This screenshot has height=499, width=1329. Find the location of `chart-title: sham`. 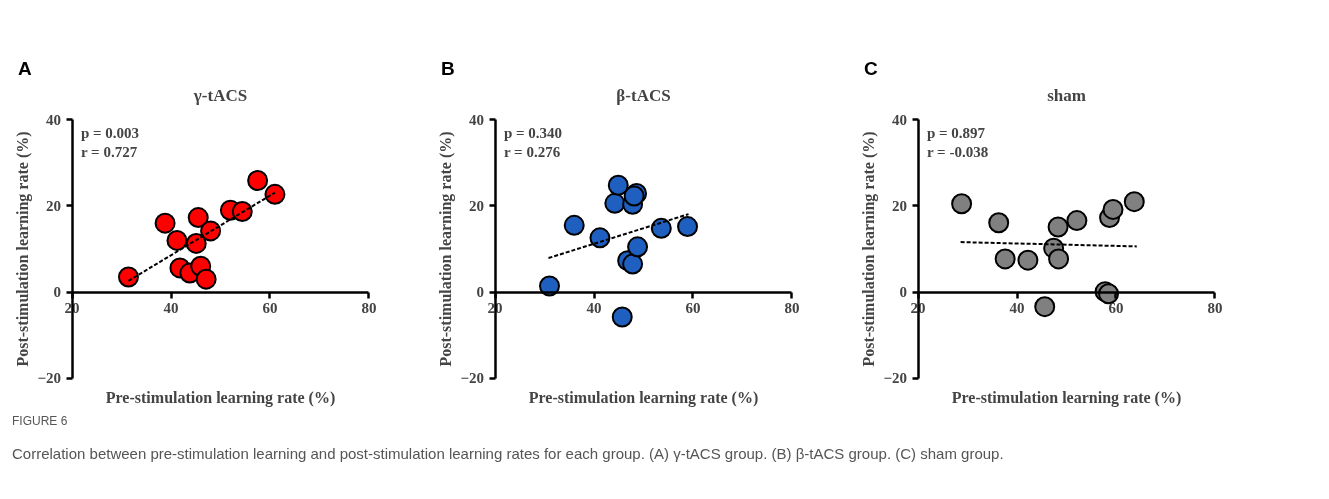

chart-title: sham is located at coordinates (1066, 95).